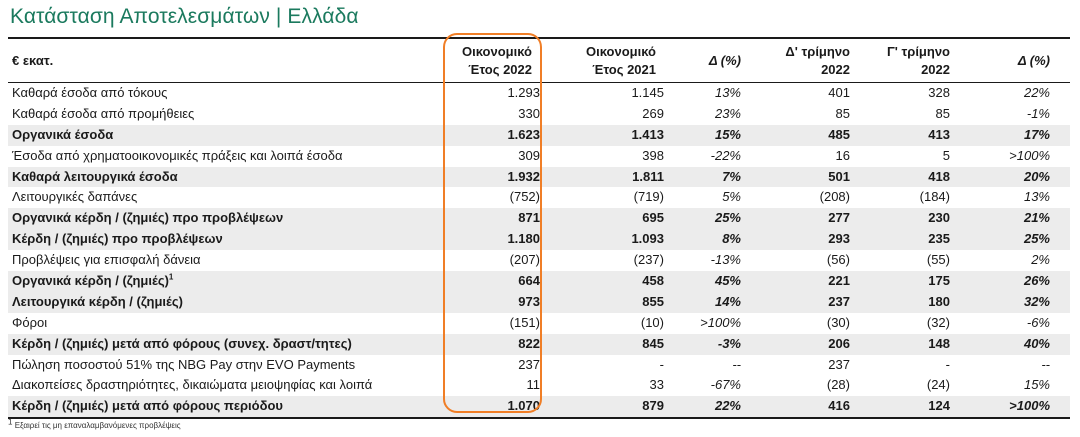 The width and height of the screenshot is (1080, 437). I want to click on cell-q4-2022: 85, so click(842, 113).